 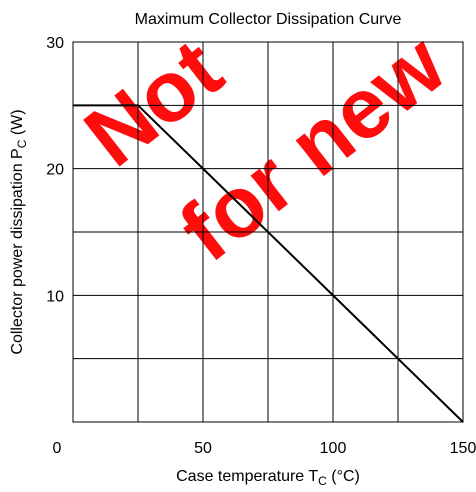 I want to click on y-axis-label-main: Collector power dissipation P, so click(x=17, y=251).